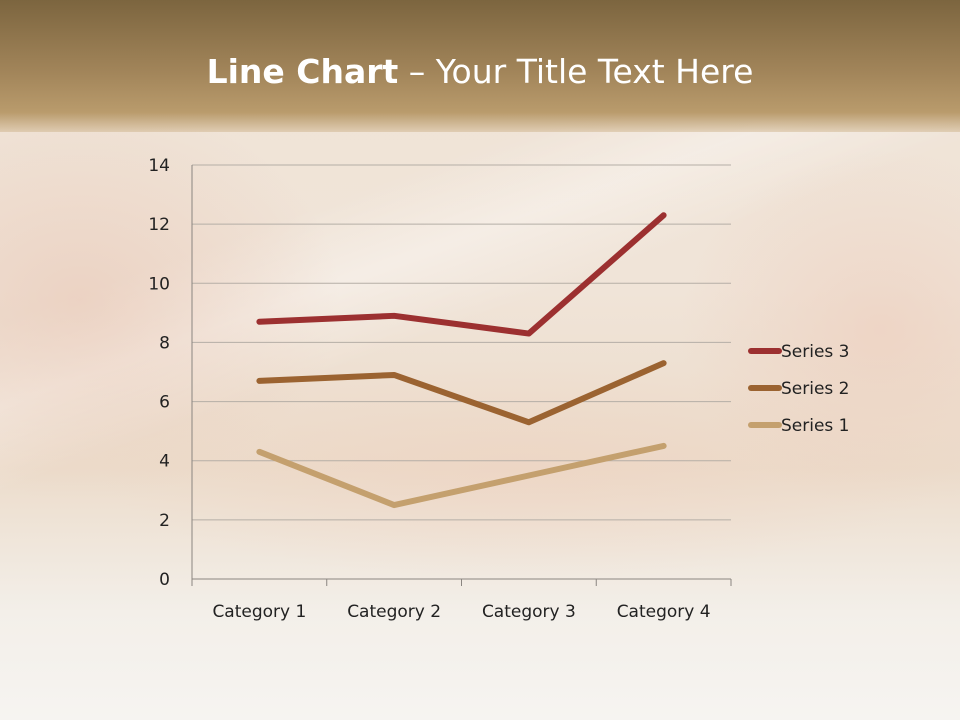  What do you see at coordinates (259, 612) in the screenshot?
I see `x-tick-label: Category 1` at bounding box center [259, 612].